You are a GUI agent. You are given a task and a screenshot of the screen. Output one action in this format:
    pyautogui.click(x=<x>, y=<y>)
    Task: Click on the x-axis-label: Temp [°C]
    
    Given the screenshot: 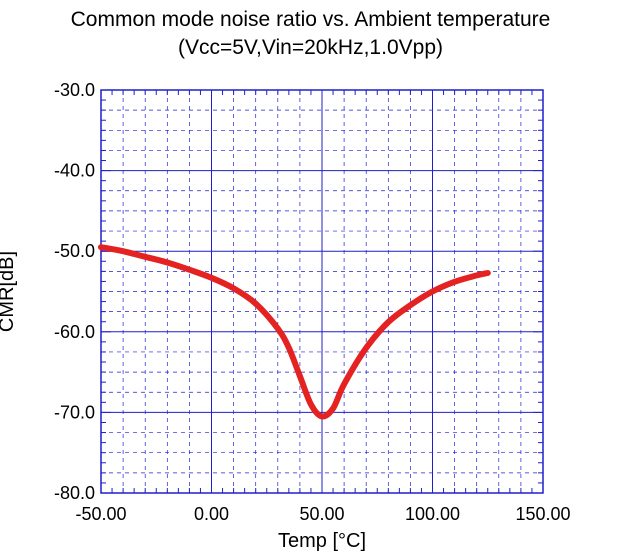 What is the action you would take?
    pyautogui.click(x=322, y=541)
    